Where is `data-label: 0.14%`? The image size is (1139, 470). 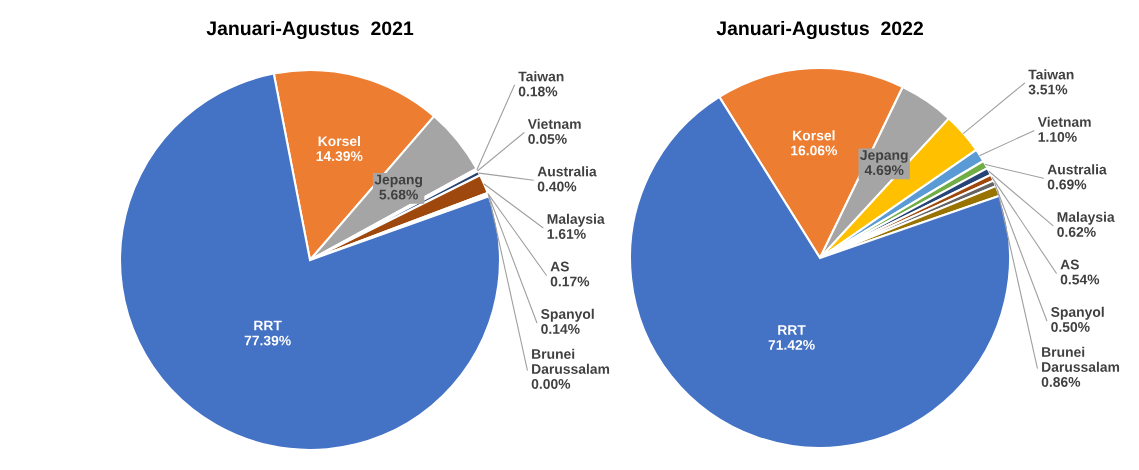 data-label: 0.14% is located at coordinates (560, 329).